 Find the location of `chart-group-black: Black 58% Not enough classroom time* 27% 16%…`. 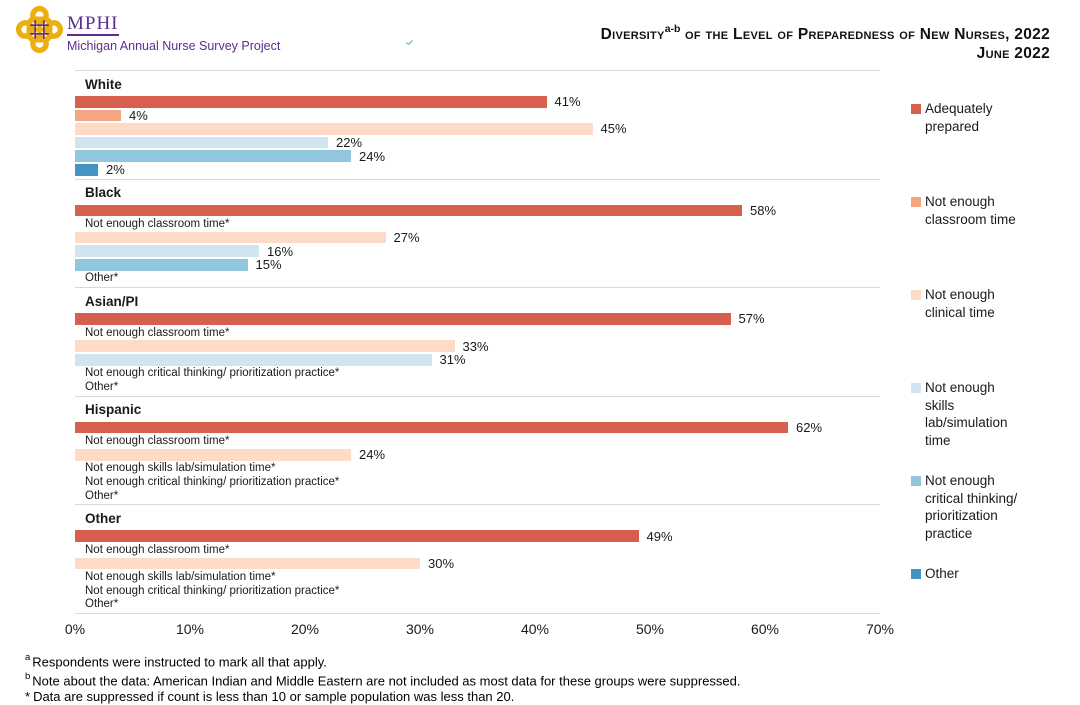

chart-group-black: Black 58% Not enough classroom time* 27% 16%… is located at coordinates (477, 233).